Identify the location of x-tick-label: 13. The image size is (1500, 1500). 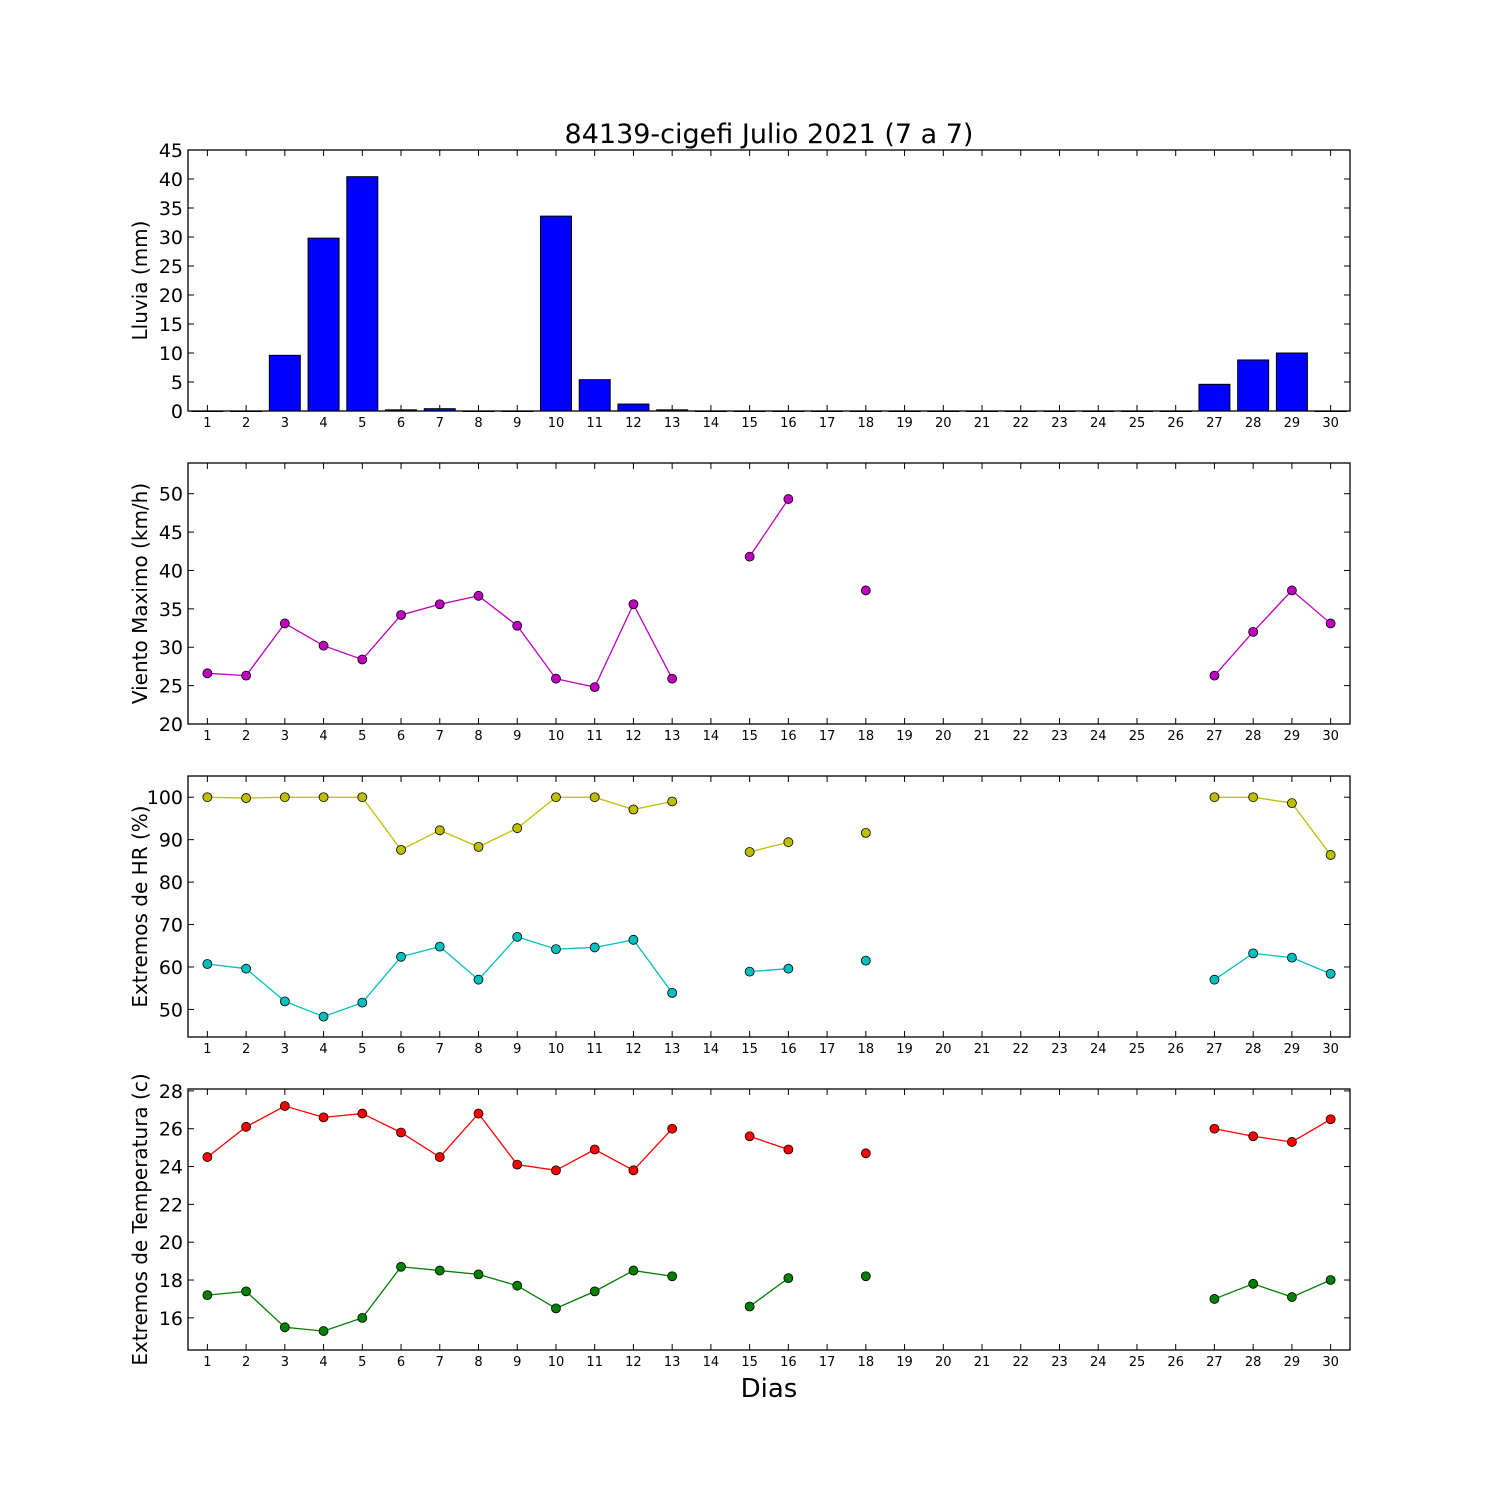
(672, 736).